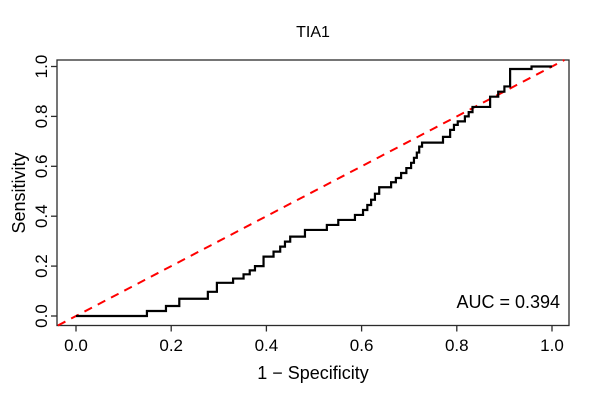 The width and height of the screenshot is (600, 405). Describe the element at coordinates (362, 345) in the screenshot. I see `x-tick-label: 0.6` at that location.